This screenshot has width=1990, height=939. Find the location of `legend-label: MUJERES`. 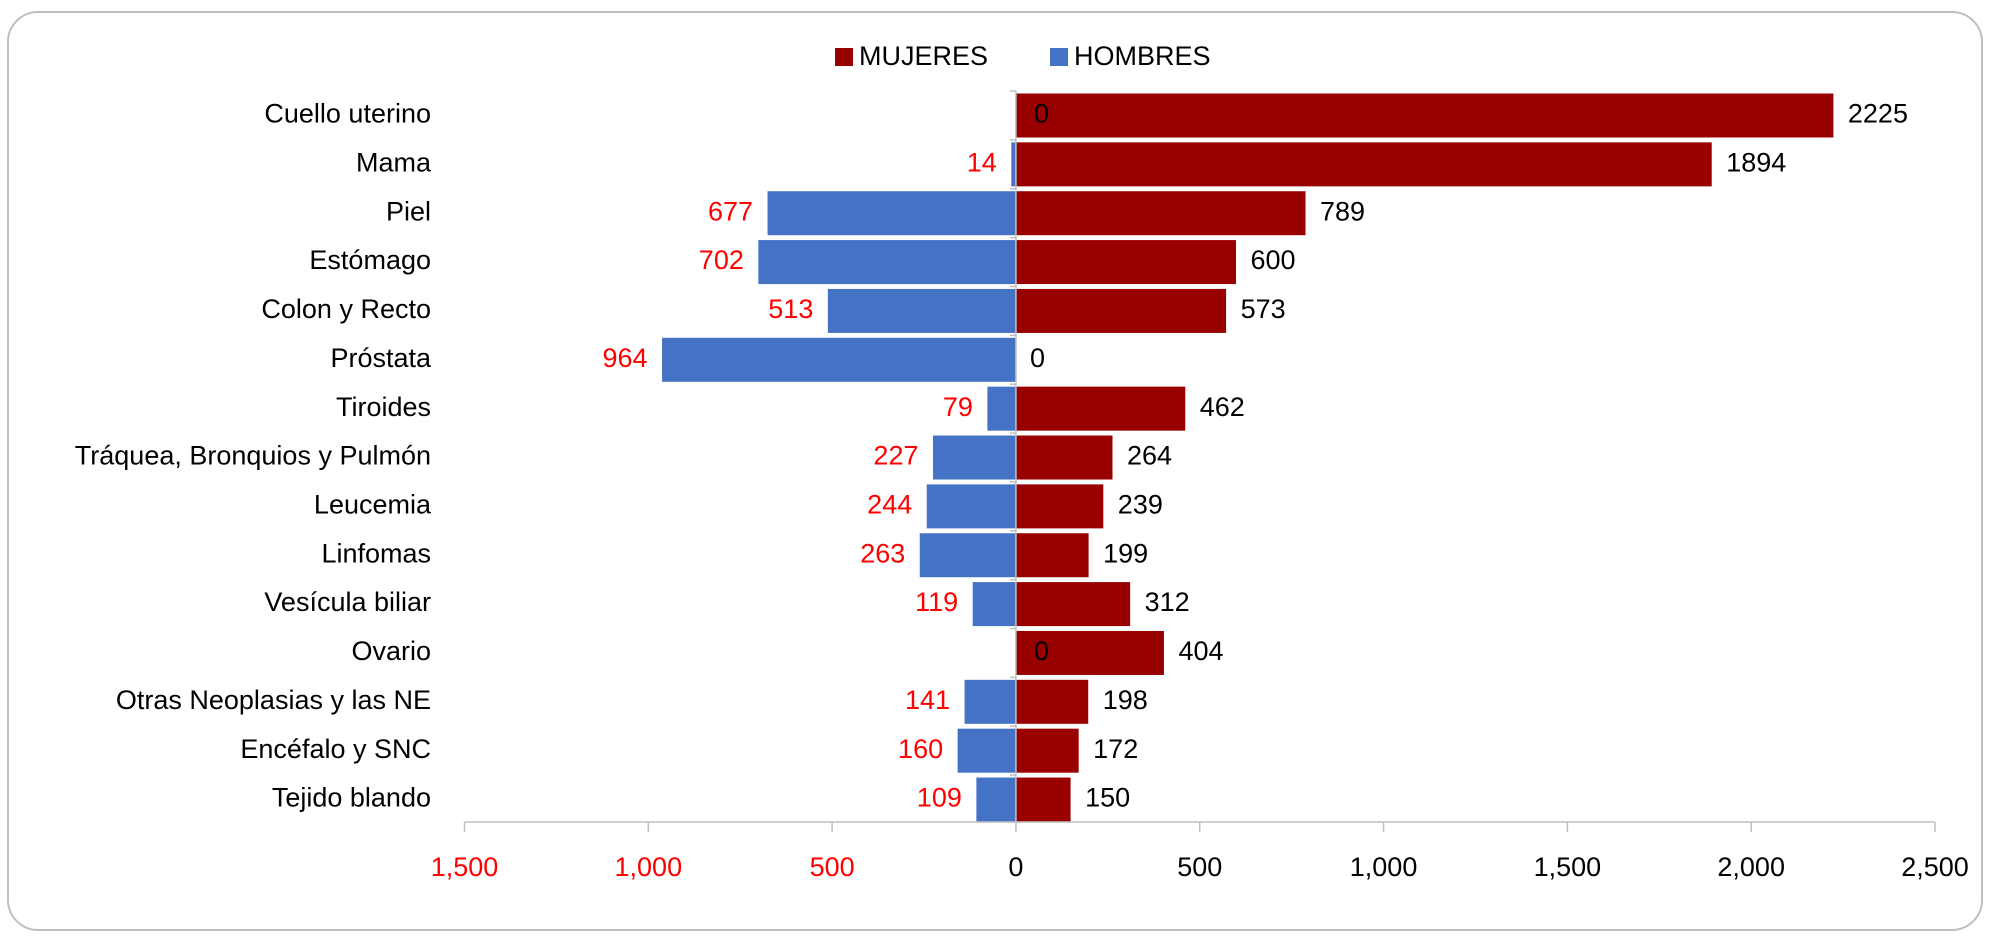

legend-label: MUJERES is located at coordinates (923, 56).